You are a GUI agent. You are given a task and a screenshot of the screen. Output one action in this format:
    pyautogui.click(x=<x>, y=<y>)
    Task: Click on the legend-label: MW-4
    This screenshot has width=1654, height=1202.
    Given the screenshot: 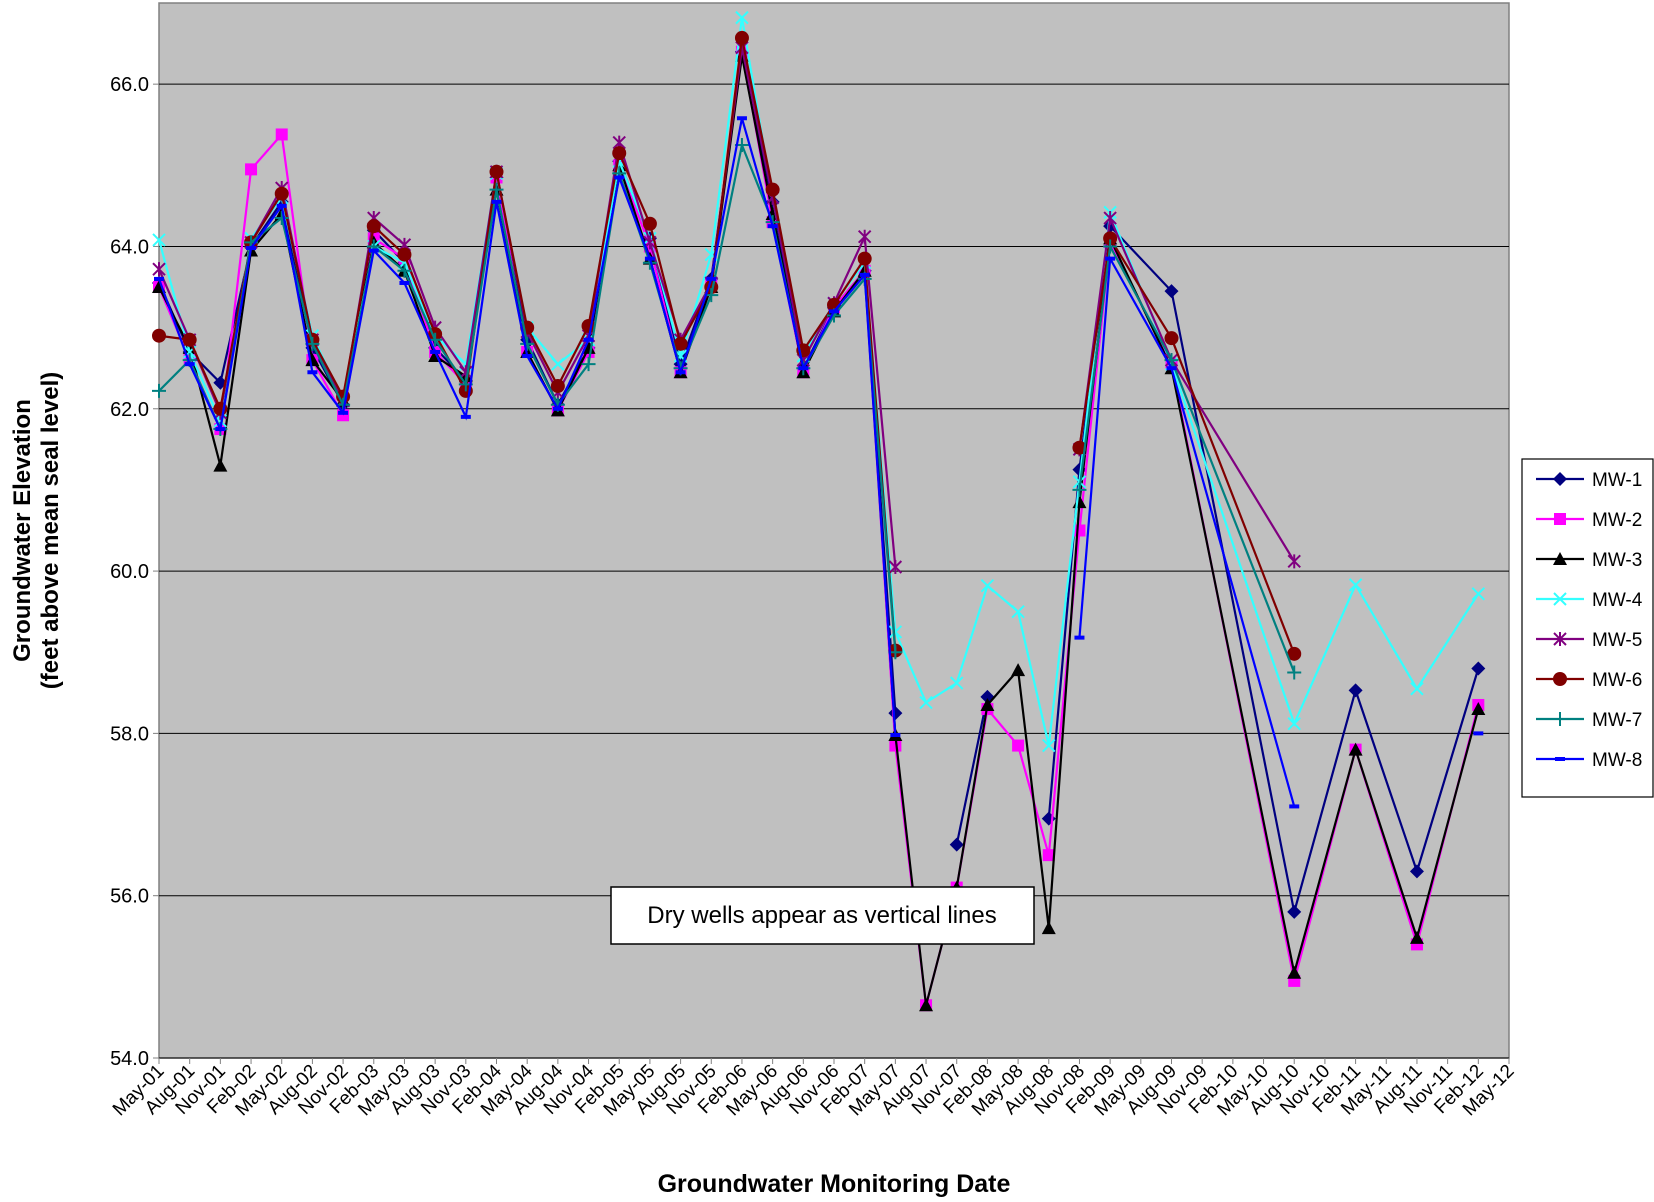 What is the action you would take?
    pyautogui.click(x=1617, y=600)
    